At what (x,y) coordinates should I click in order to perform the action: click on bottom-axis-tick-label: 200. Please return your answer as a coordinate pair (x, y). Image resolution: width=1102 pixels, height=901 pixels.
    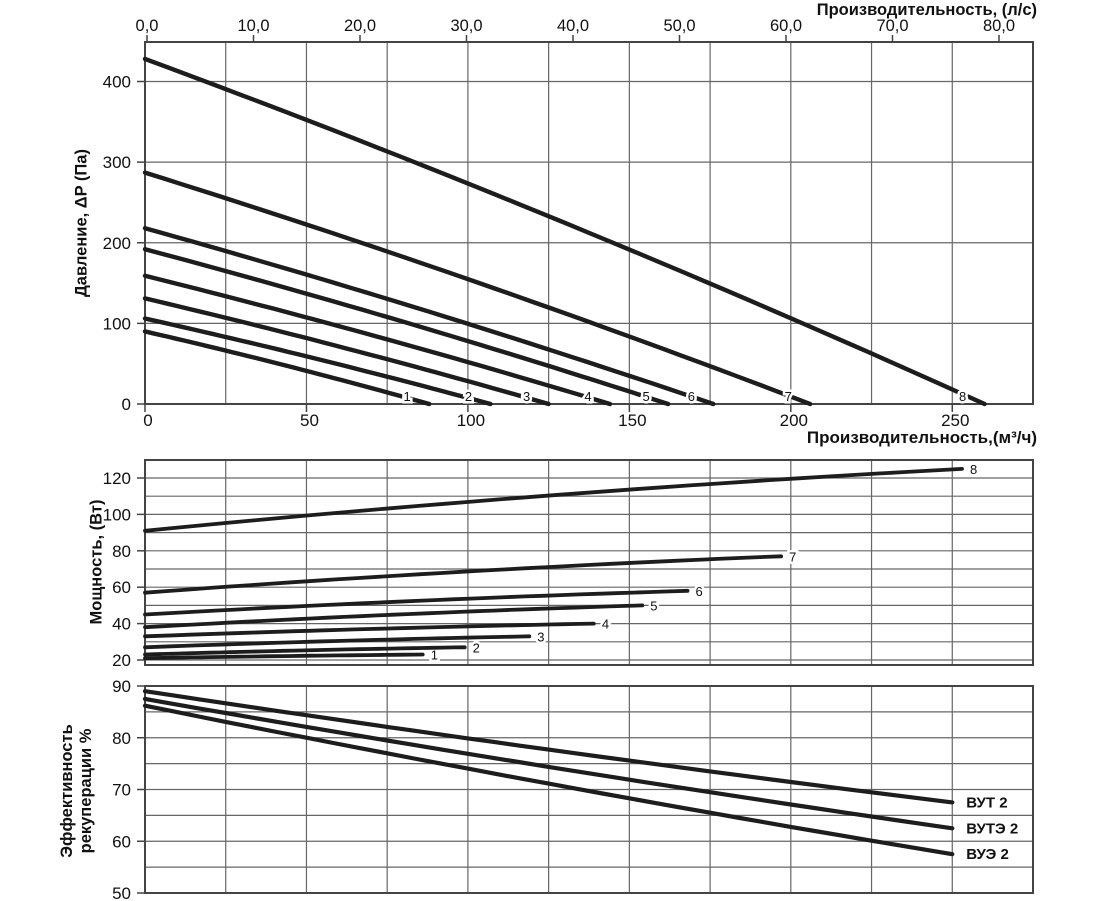
    Looking at the image, I should click on (794, 420).